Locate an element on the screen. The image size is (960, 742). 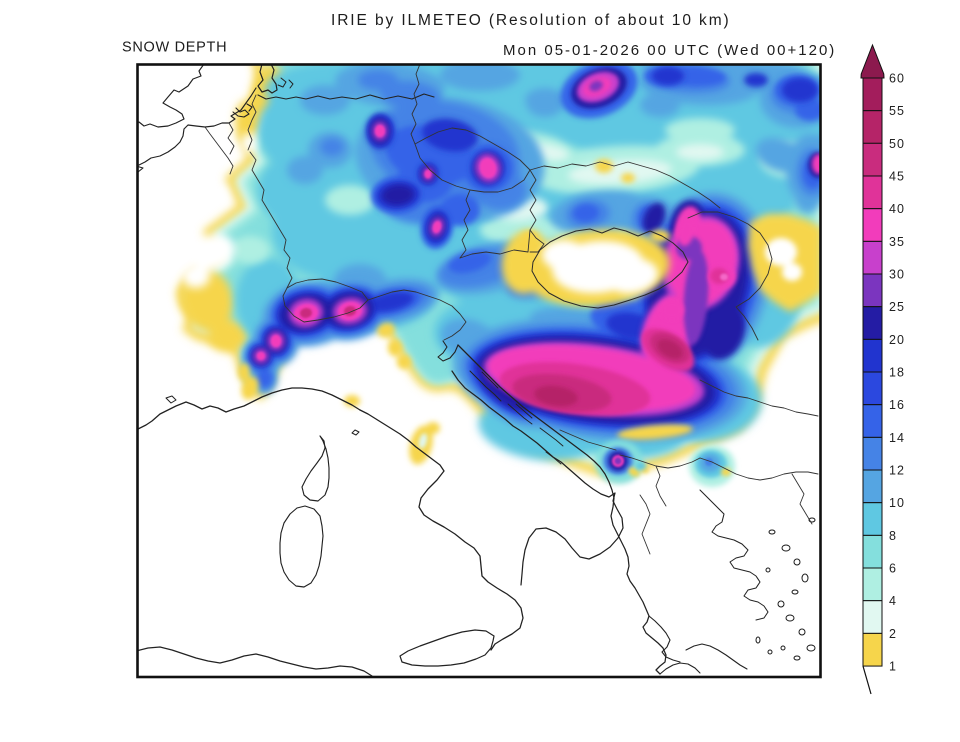
svg-text: 45 is located at coordinates (897, 177).